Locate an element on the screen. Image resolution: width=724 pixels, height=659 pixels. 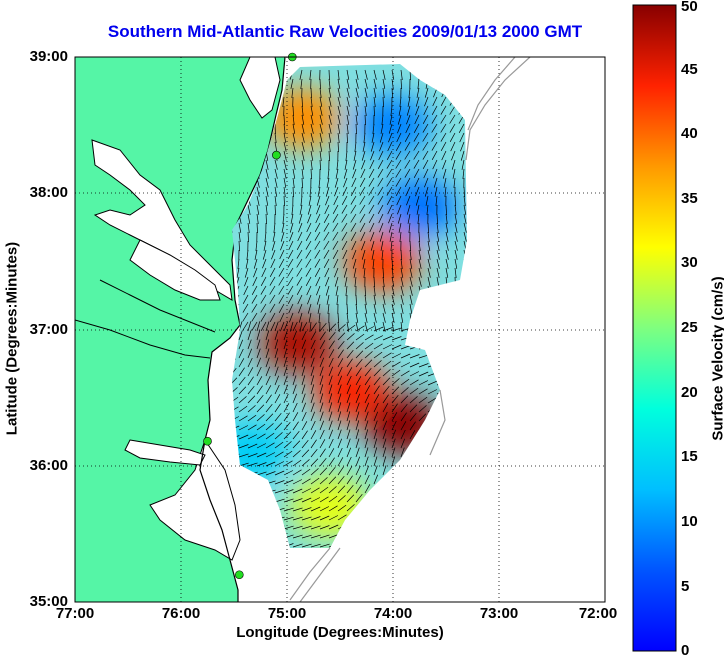
colorbar-tick: 0 is located at coordinates (685, 650).